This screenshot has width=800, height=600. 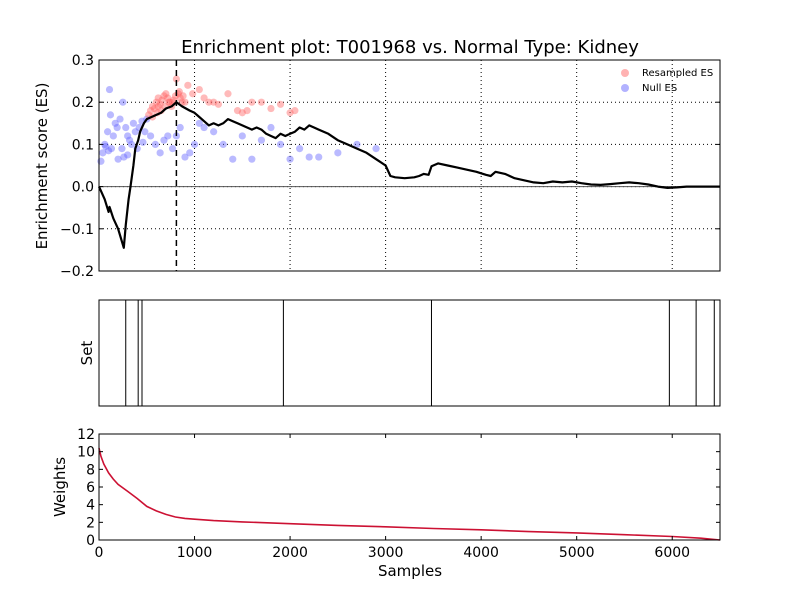 What do you see at coordinates (677, 73) in the screenshot?
I see `legend-resampled-label: Resampled ES` at bounding box center [677, 73].